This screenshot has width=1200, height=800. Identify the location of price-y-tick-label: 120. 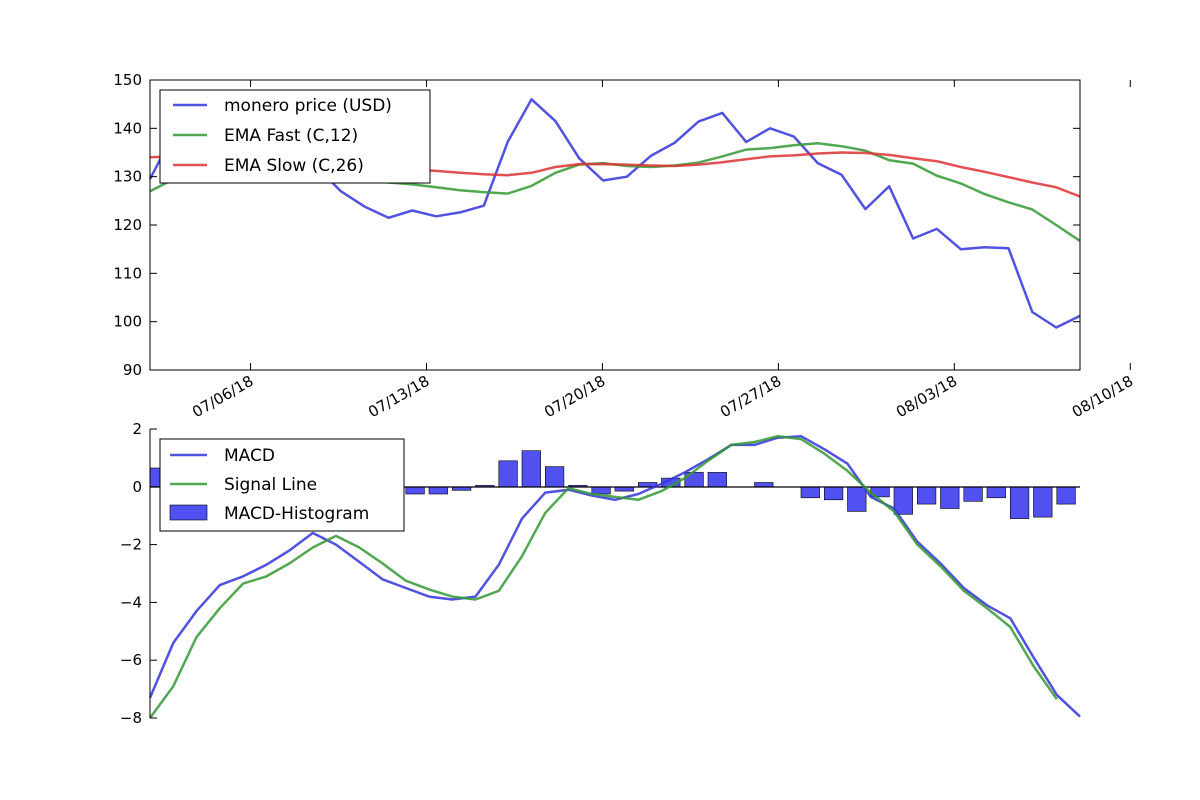
(127, 225).